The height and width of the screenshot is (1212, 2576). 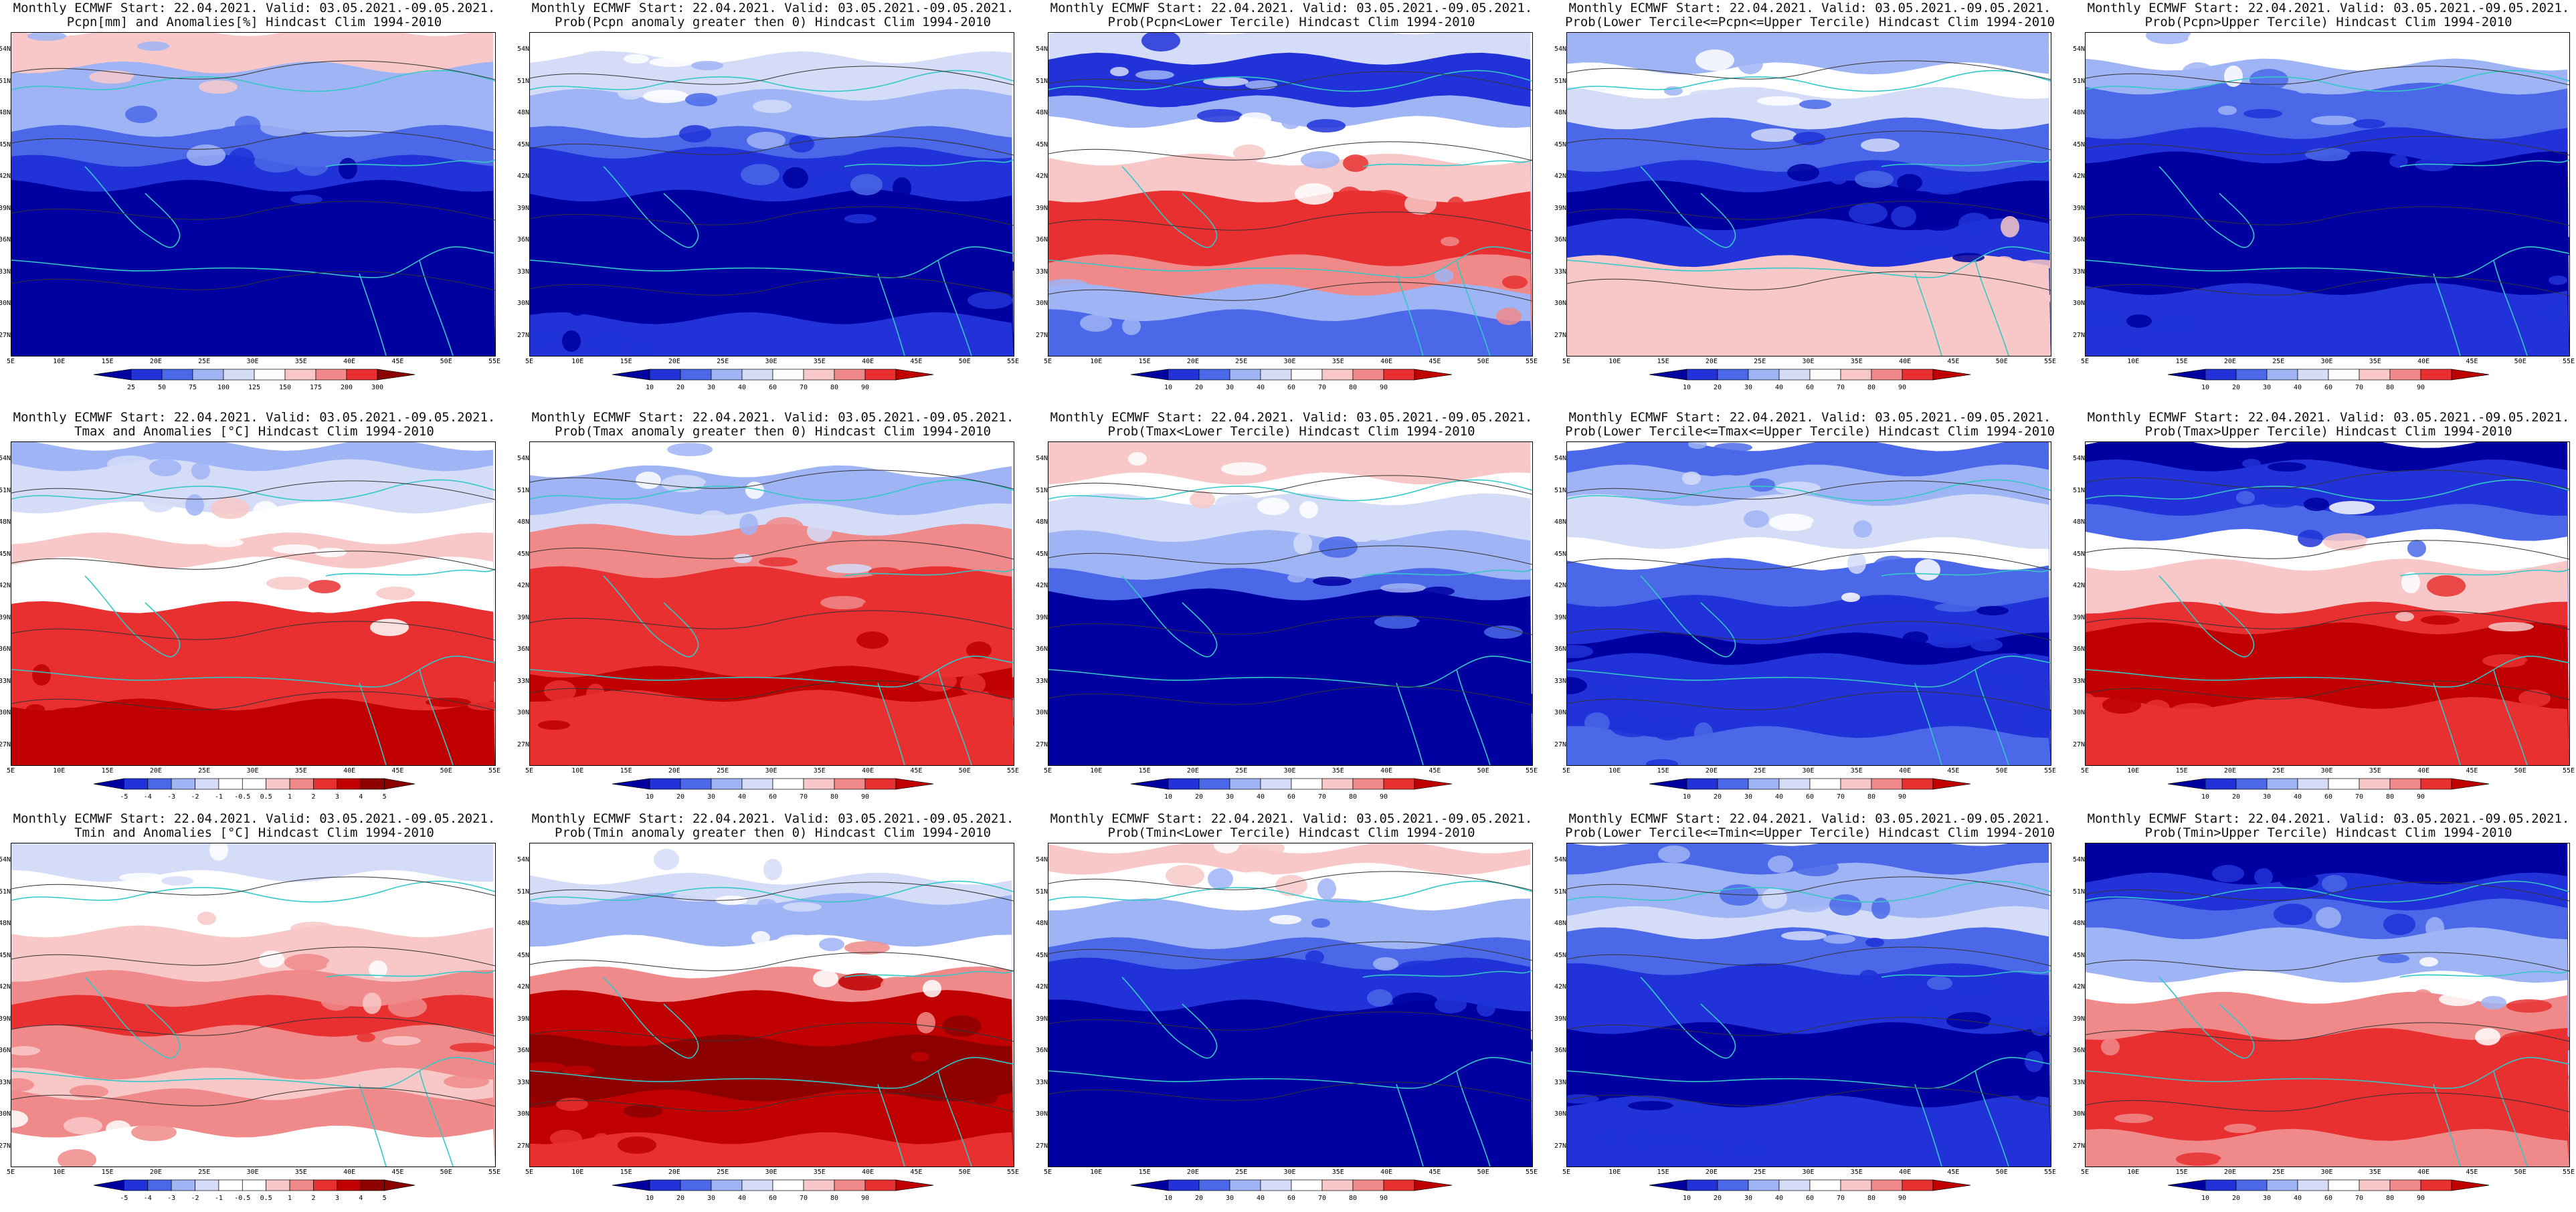 What do you see at coordinates (1042, 490) in the screenshot?
I see `lat-tick-label: 51N` at bounding box center [1042, 490].